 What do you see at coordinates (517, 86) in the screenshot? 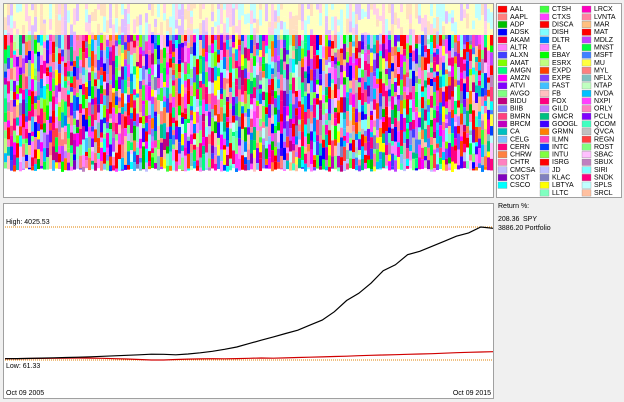
I see `legend-label: ATVI` at bounding box center [517, 86].